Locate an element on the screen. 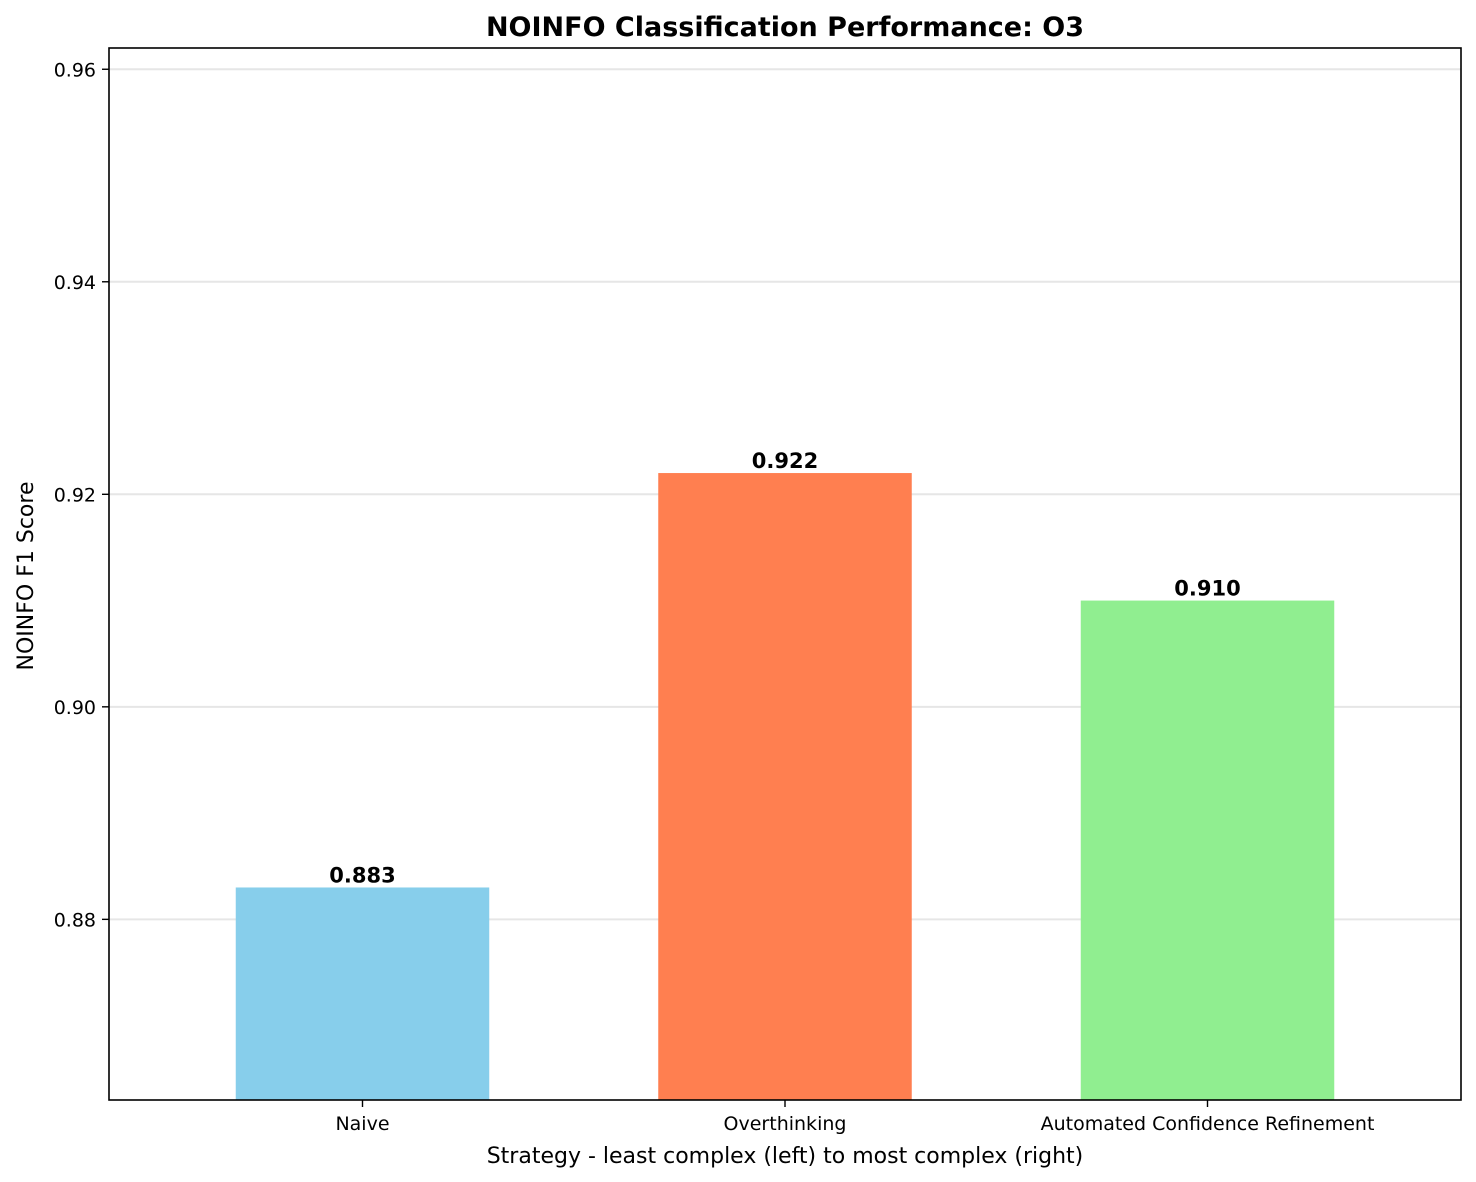 This screenshot has height=1182, width=1476. y-axis-label: NOINFO F1 Score is located at coordinates (26, 576).